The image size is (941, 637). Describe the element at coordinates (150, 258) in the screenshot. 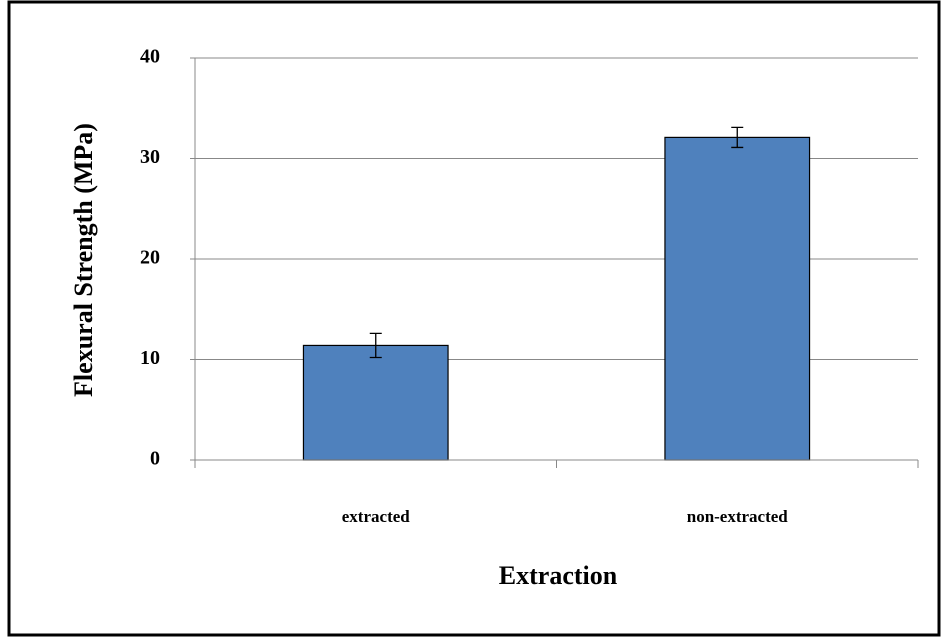

I see `y-tick-label: 20` at that location.